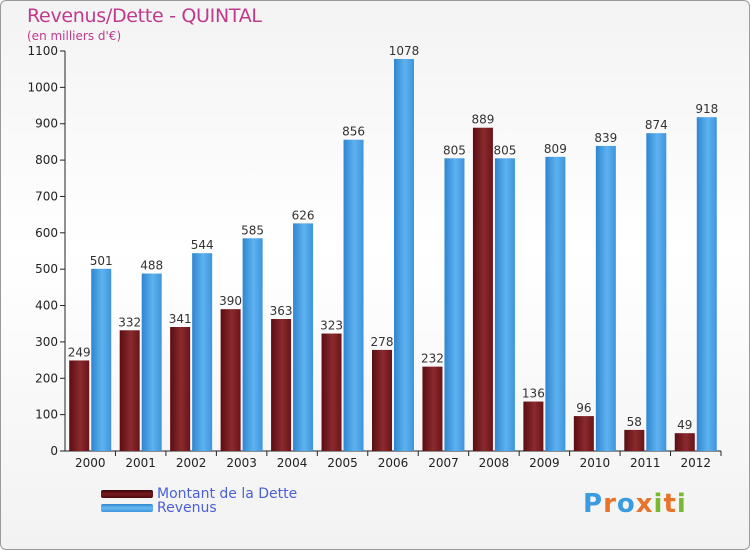  I want to click on x-tick-label: 2000, so click(90, 463).